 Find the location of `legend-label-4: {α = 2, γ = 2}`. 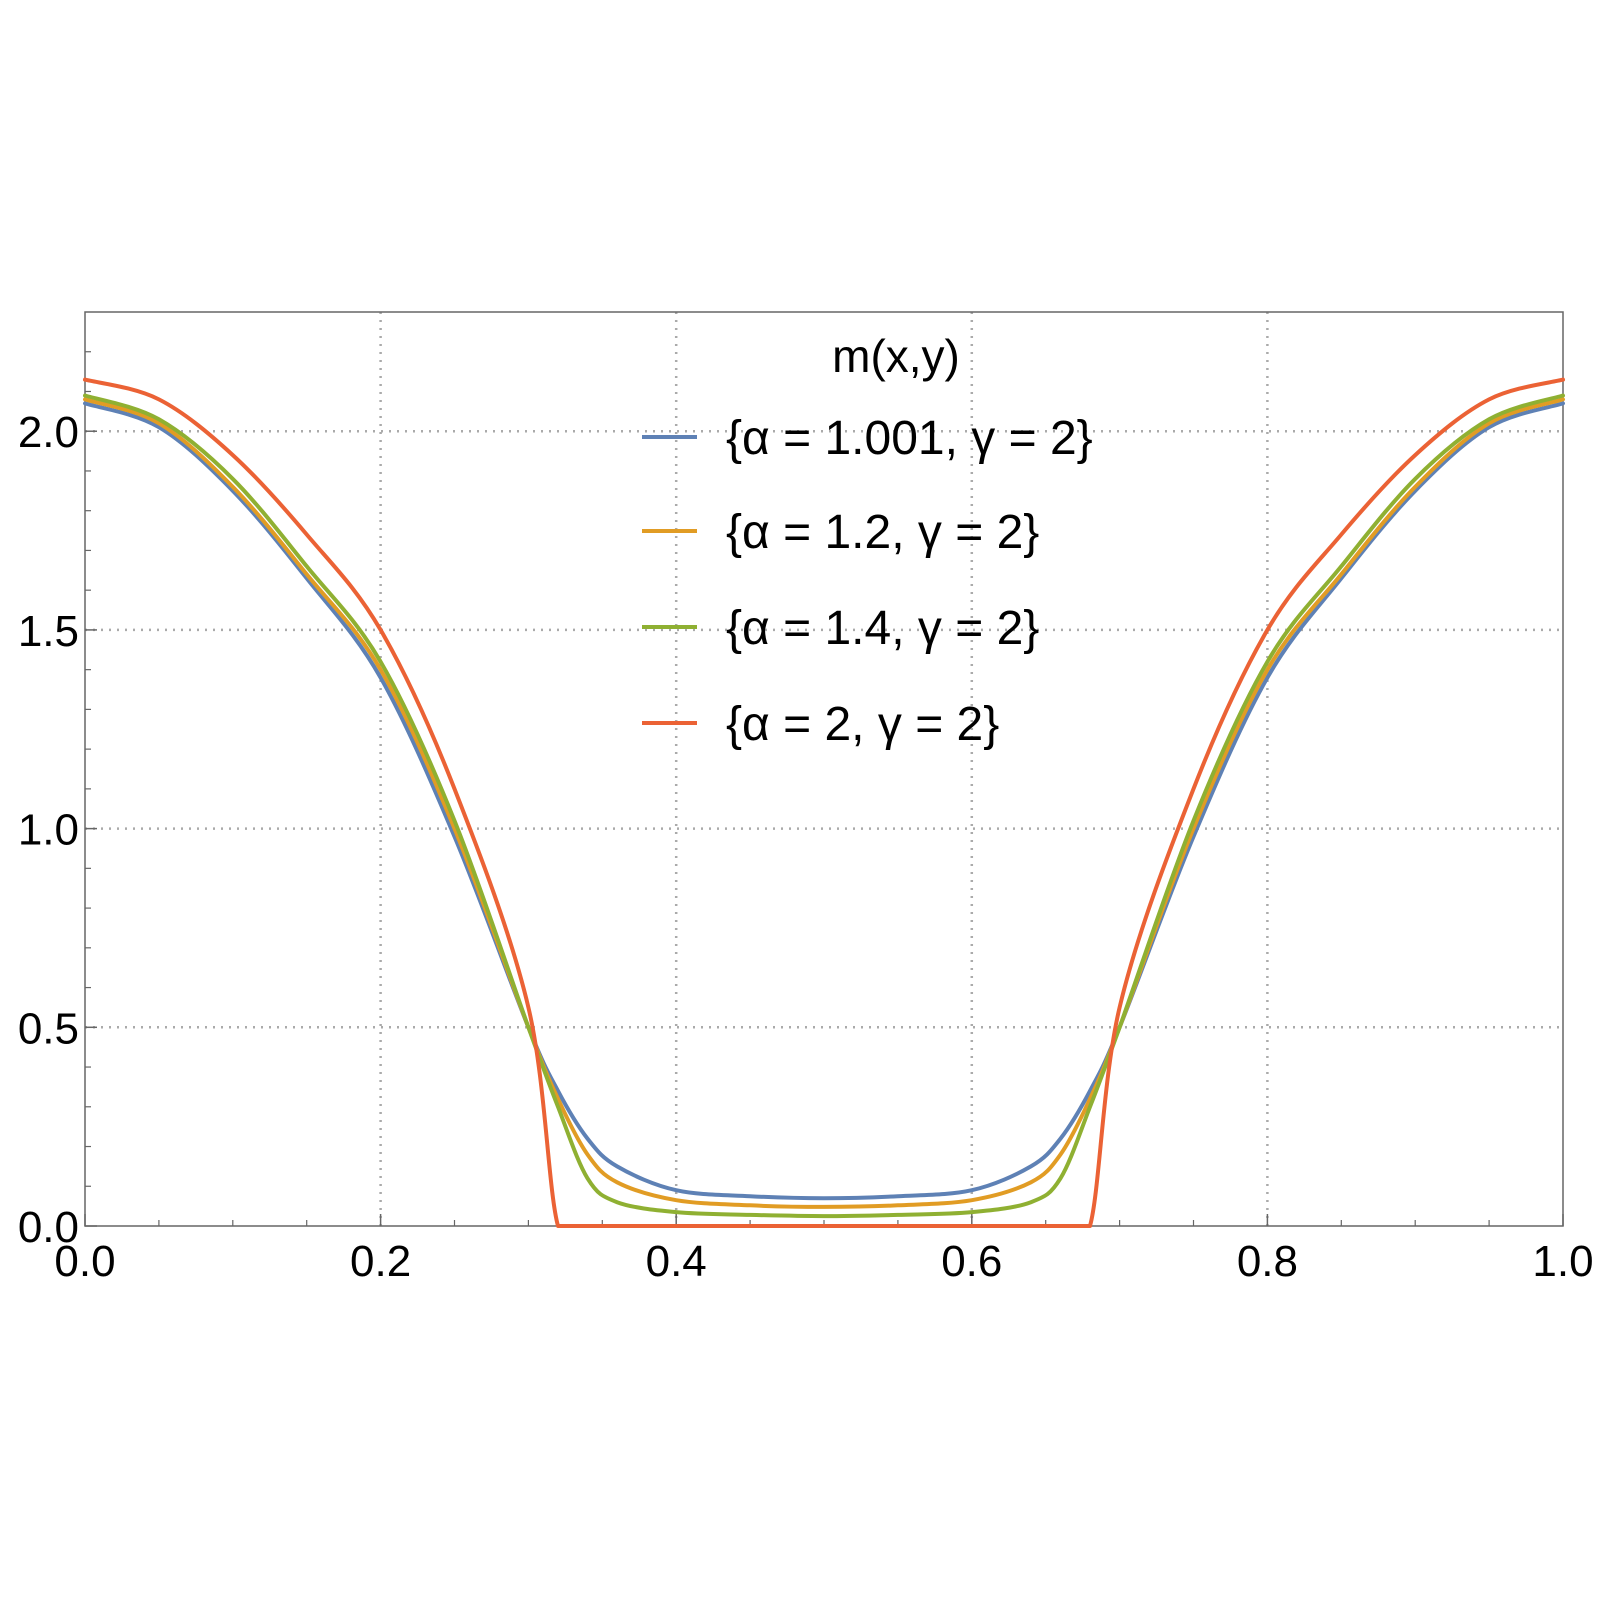

legend-label-4: {α = 2, γ = 2} is located at coordinates (862, 724).